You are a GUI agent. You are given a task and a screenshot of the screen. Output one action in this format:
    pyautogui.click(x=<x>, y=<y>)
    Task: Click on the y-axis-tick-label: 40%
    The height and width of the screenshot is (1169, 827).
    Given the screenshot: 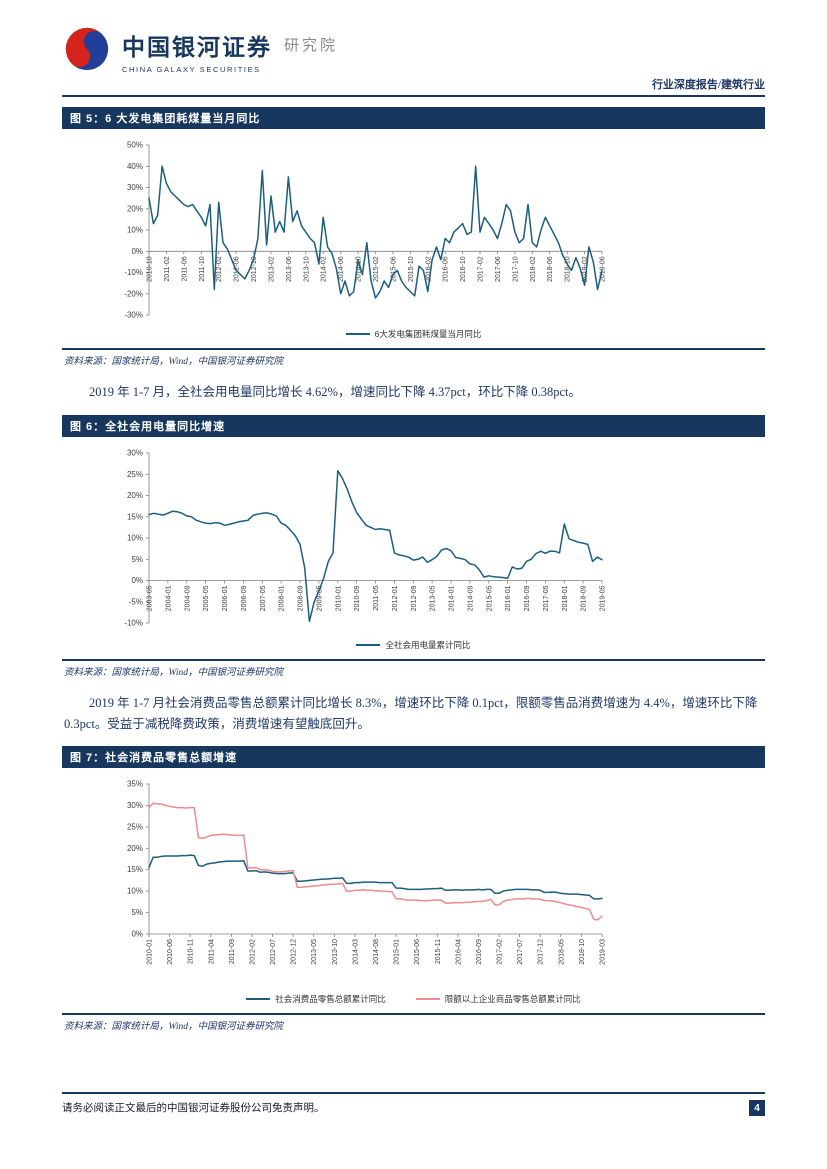 What is the action you would take?
    pyautogui.click(x=135, y=166)
    